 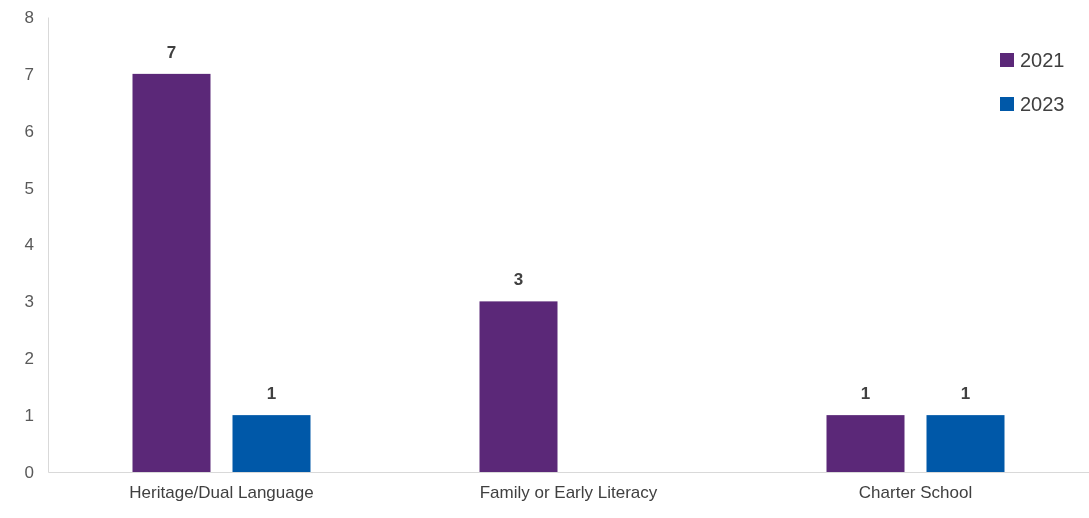 What do you see at coordinates (29, 17) in the screenshot?
I see `y-tick-label: 8` at bounding box center [29, 17].